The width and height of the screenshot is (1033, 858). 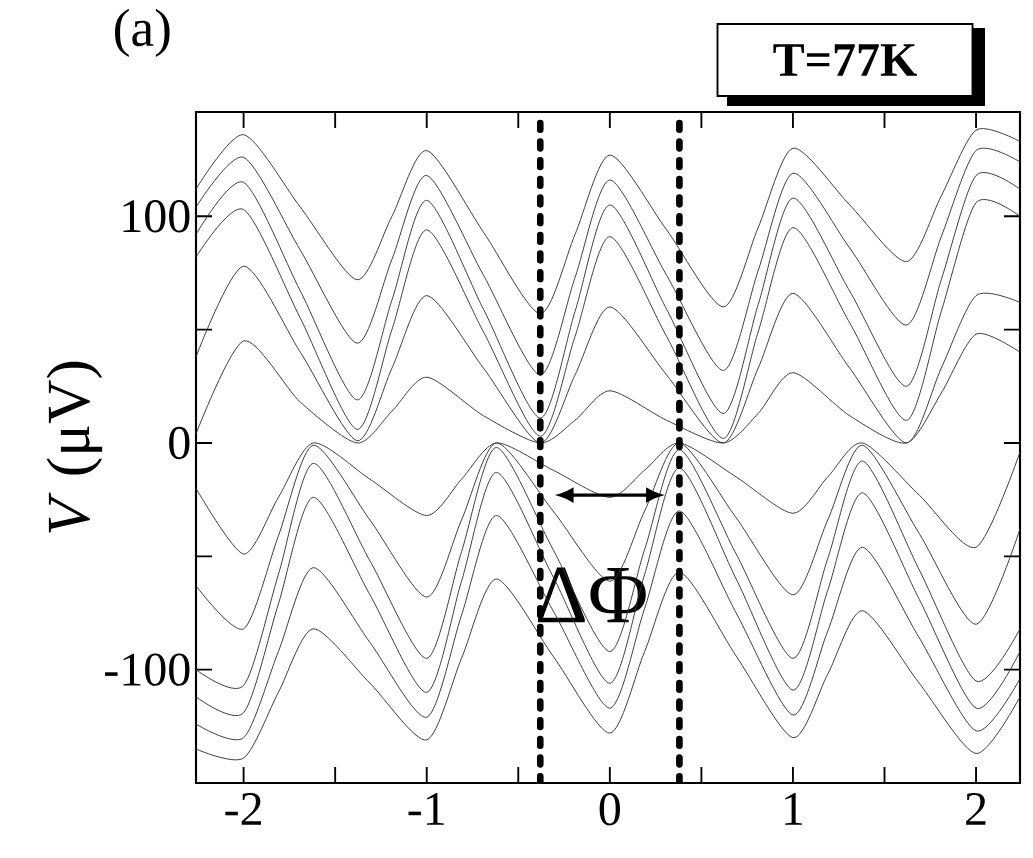 I want to click on y-axis-title: V (μV), so click(x=74, y=447).